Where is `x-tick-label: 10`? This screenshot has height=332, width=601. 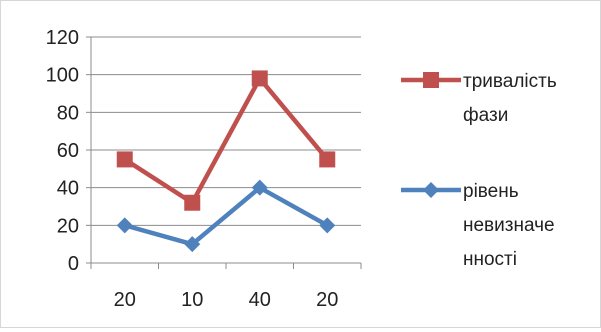 x-tick-label: 10 is located at coordinates (192, 300).